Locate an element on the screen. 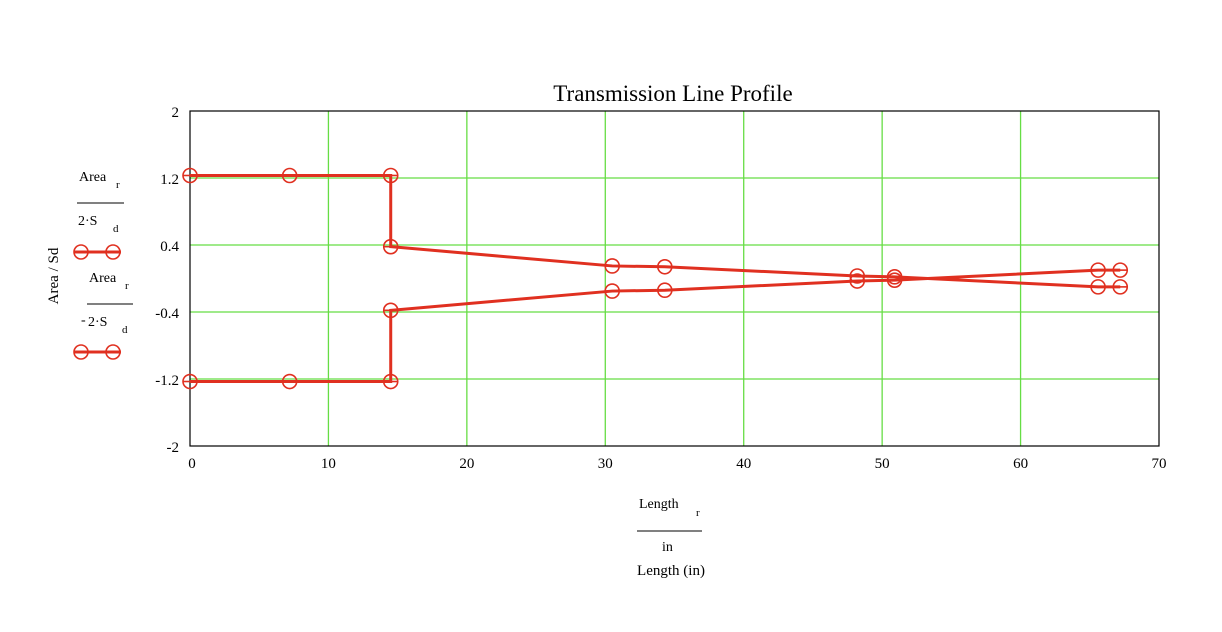 Image resolution: width=1222 pixels, height=632 pixels. legend-2-sign: - is located at coordinates (83, 320).